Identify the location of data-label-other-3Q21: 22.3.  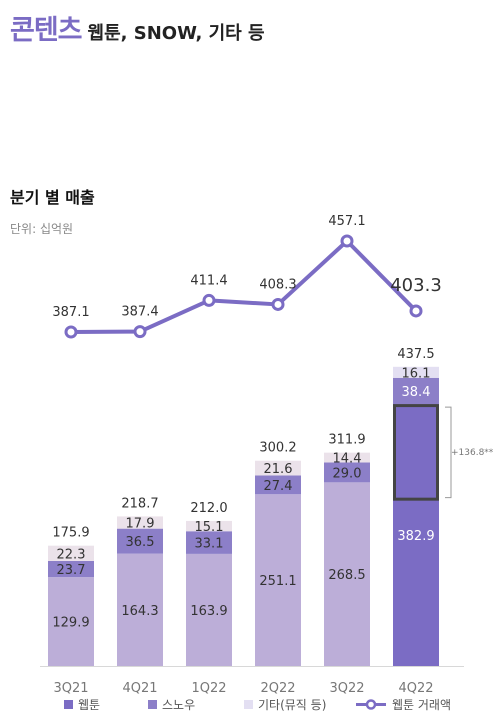
(71, 554).